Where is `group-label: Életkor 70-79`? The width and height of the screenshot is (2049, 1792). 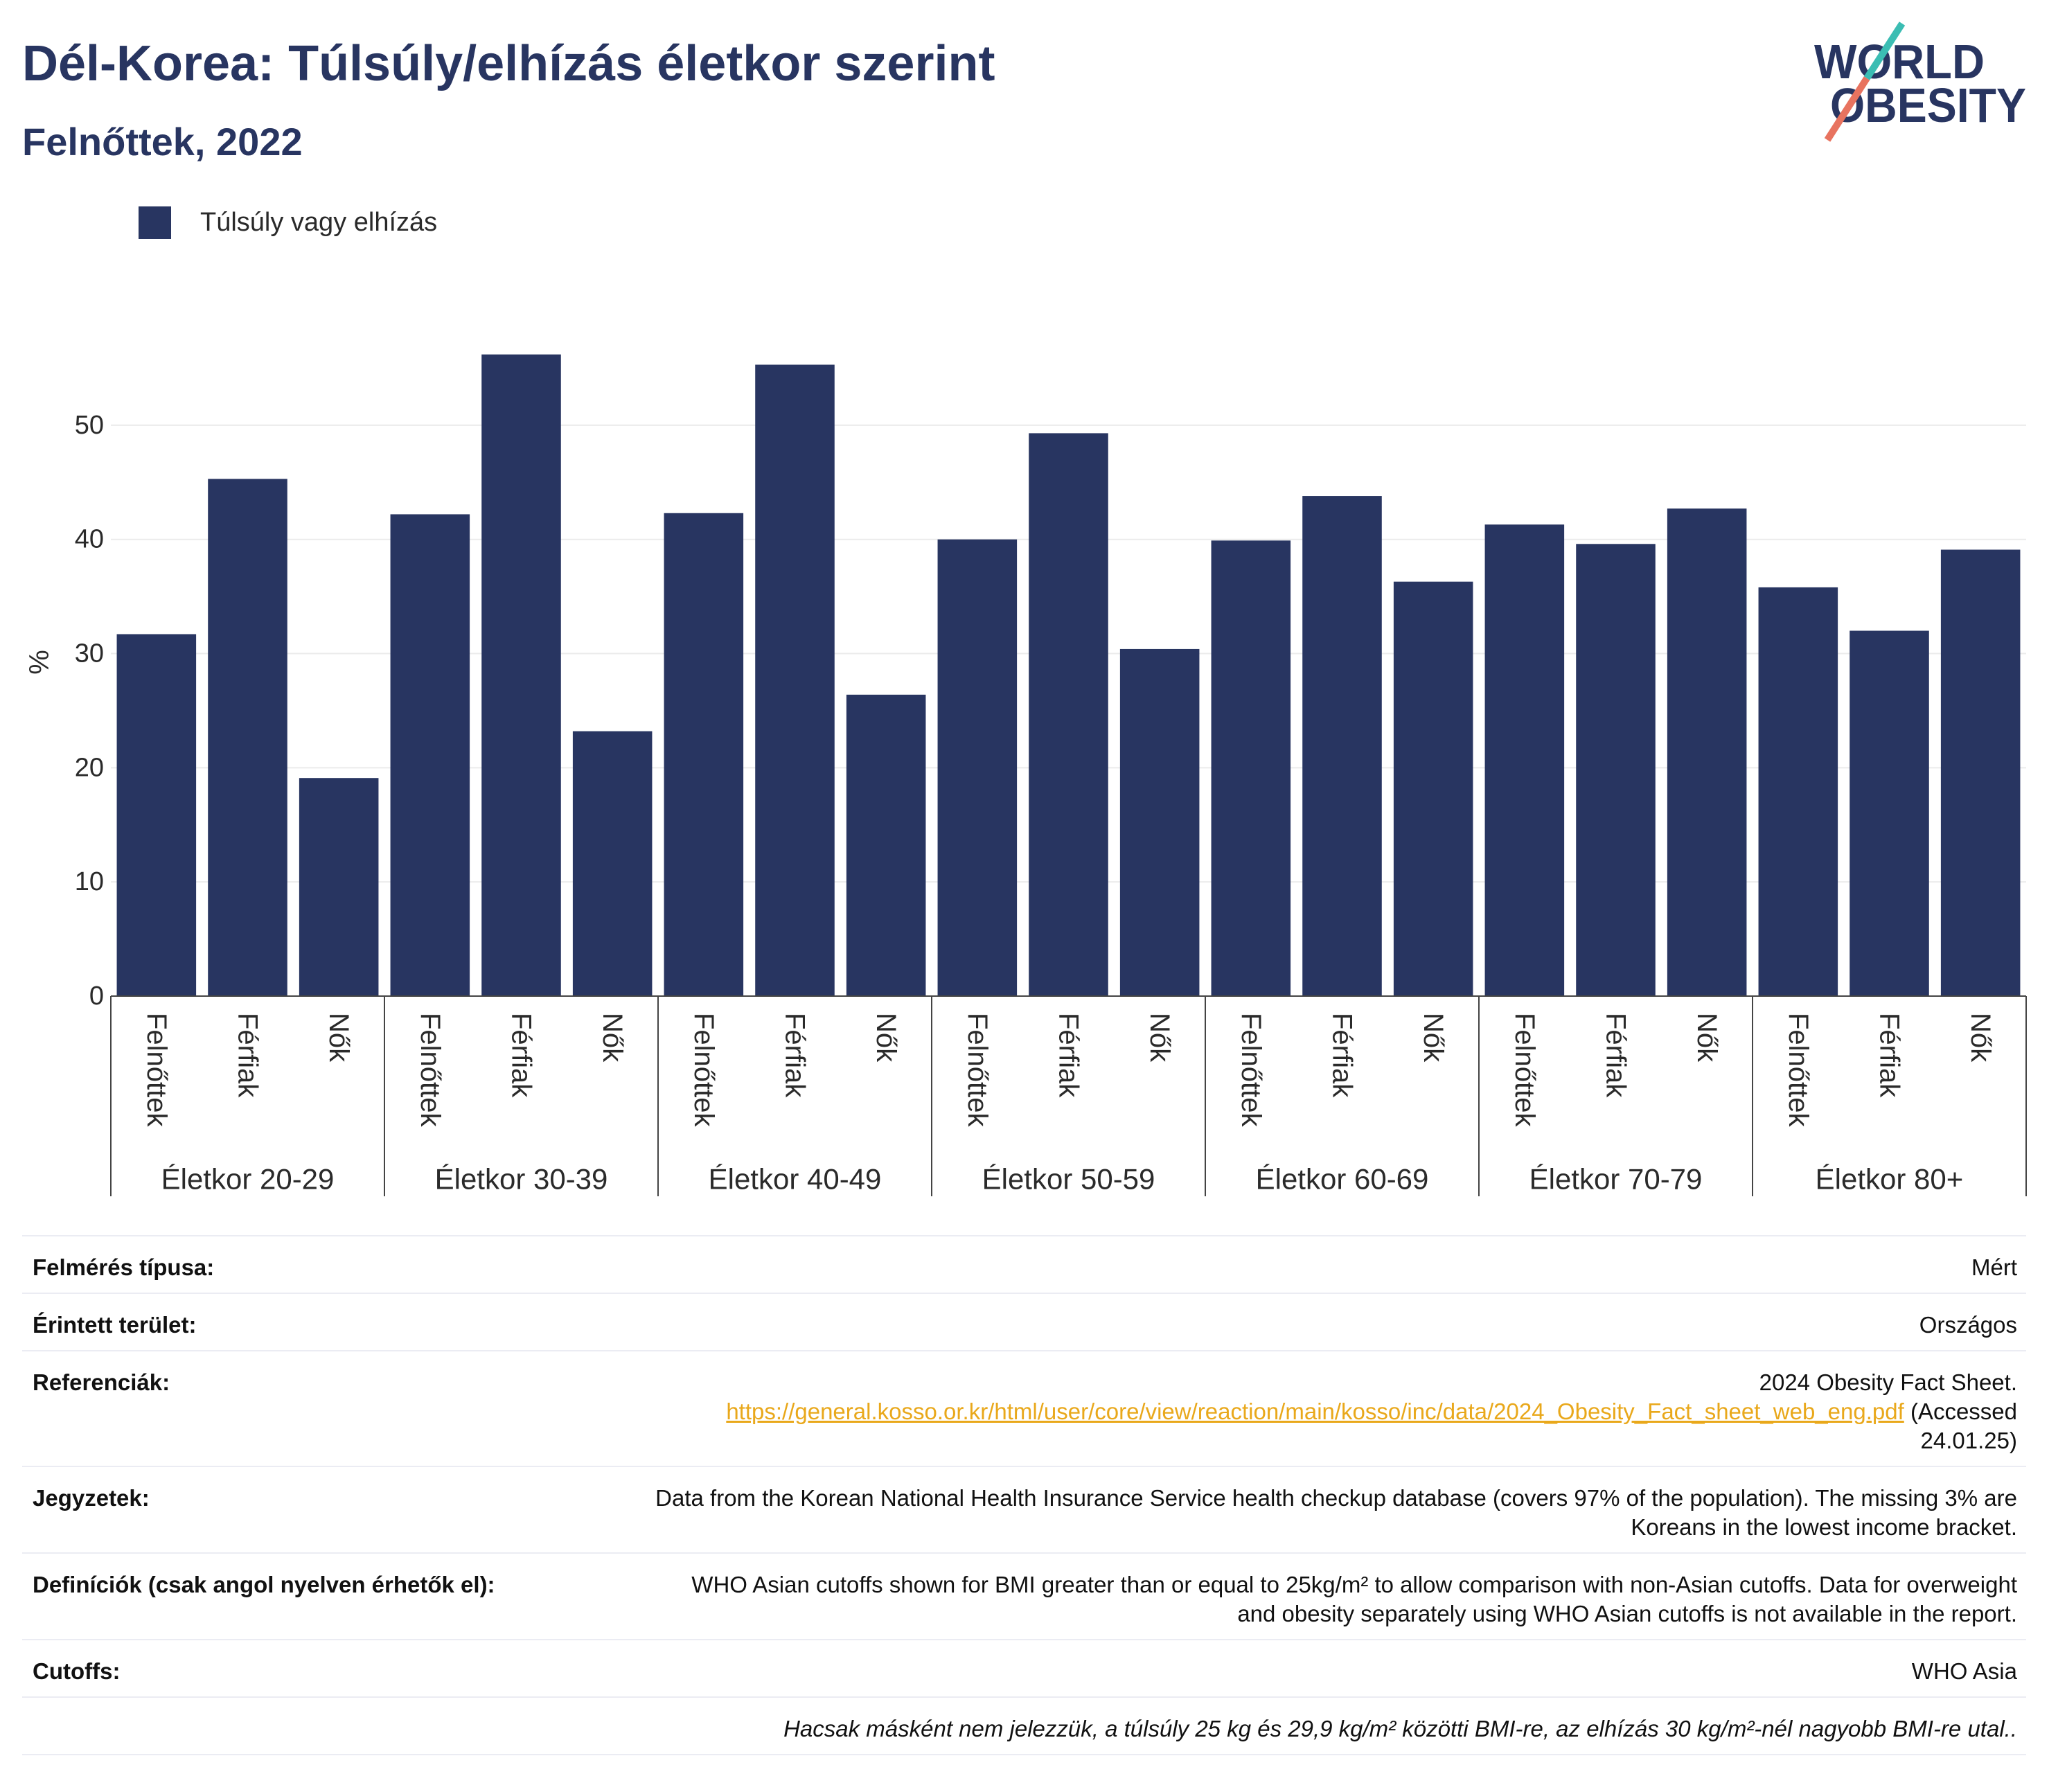 group-label: Életkor 70-79 is located at coordinates (1616, 1179).